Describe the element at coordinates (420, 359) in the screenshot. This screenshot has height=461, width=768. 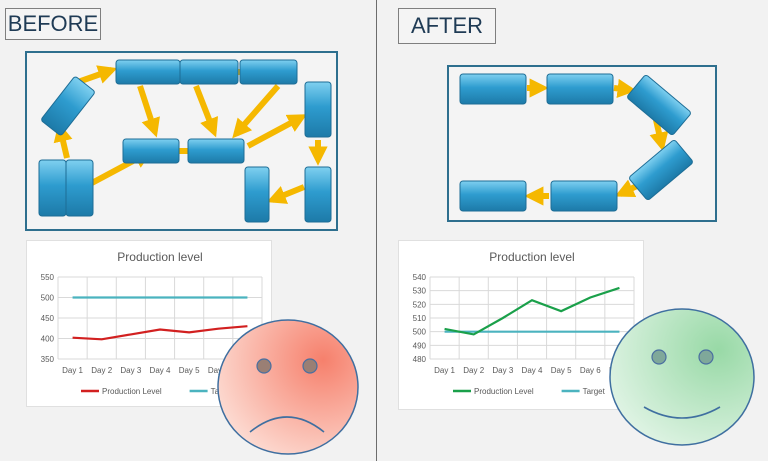
I see `y-tick-label: 480` at that location.